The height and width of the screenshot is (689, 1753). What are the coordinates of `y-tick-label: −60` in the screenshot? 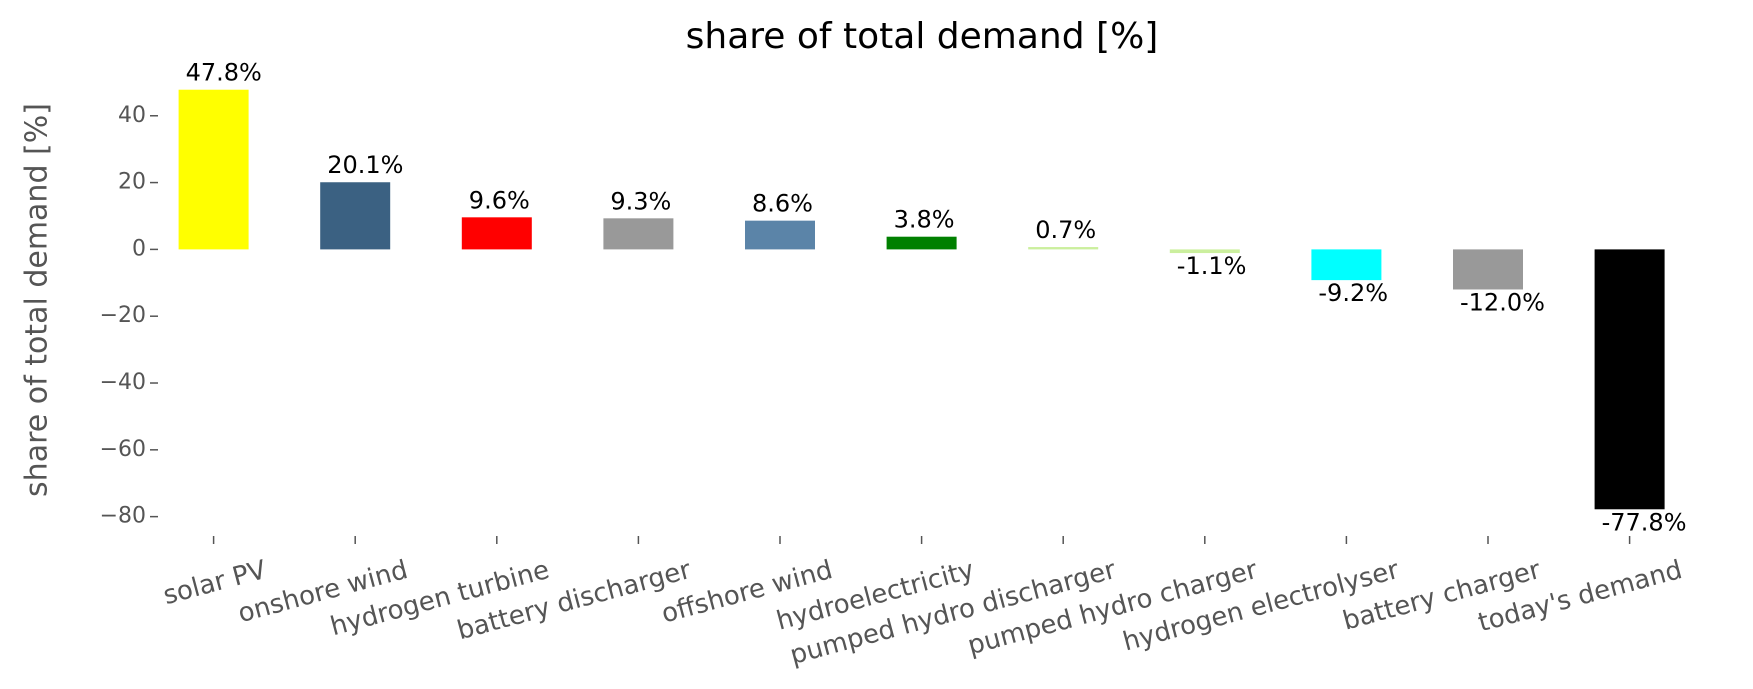 It's located at (123, 449).